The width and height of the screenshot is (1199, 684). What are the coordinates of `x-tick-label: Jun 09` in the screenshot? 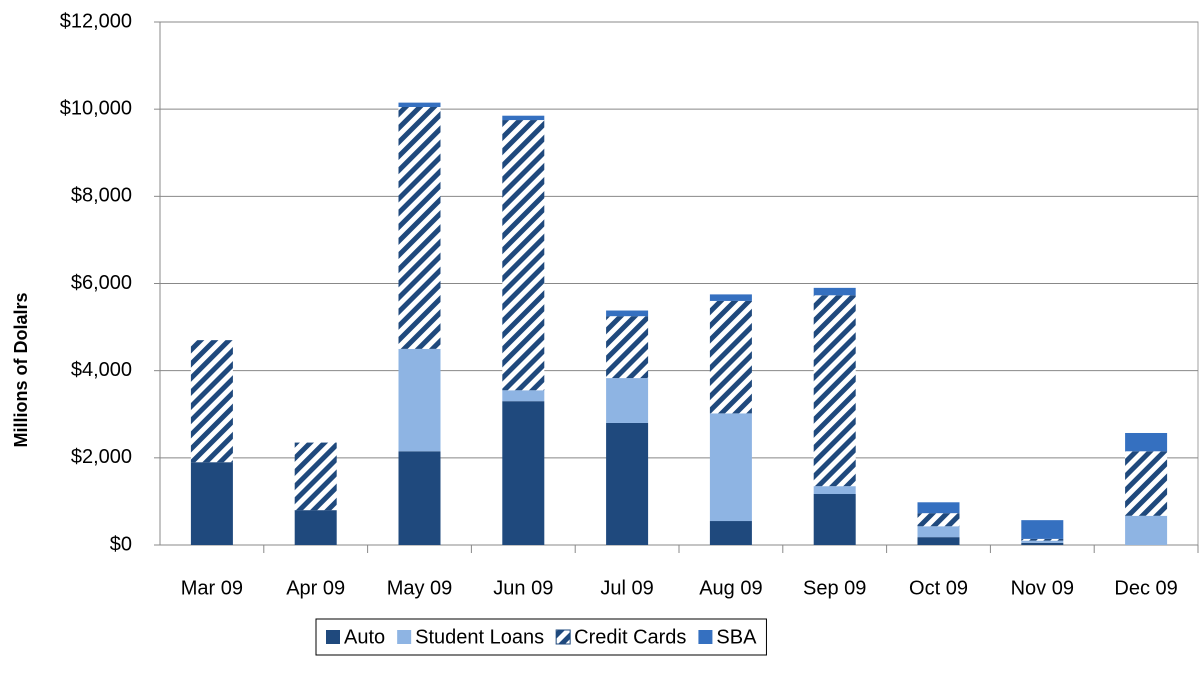 It's located at (523, 588).